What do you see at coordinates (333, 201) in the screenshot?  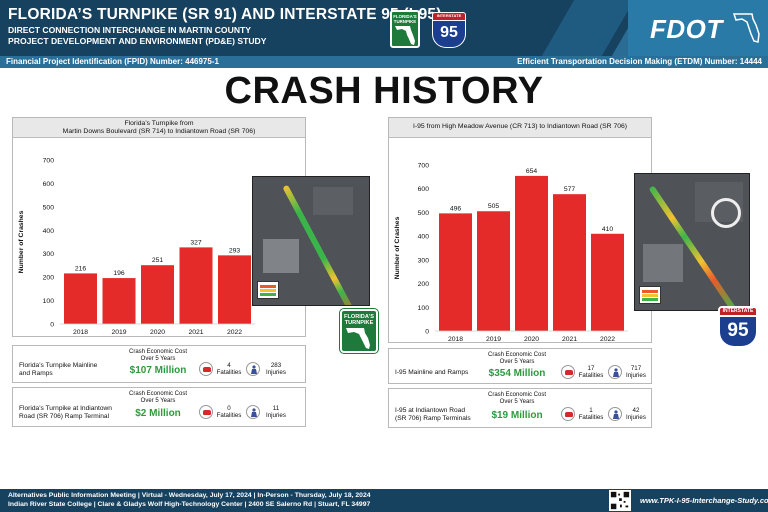 I see `map-area` at bounding box center [333, 201].